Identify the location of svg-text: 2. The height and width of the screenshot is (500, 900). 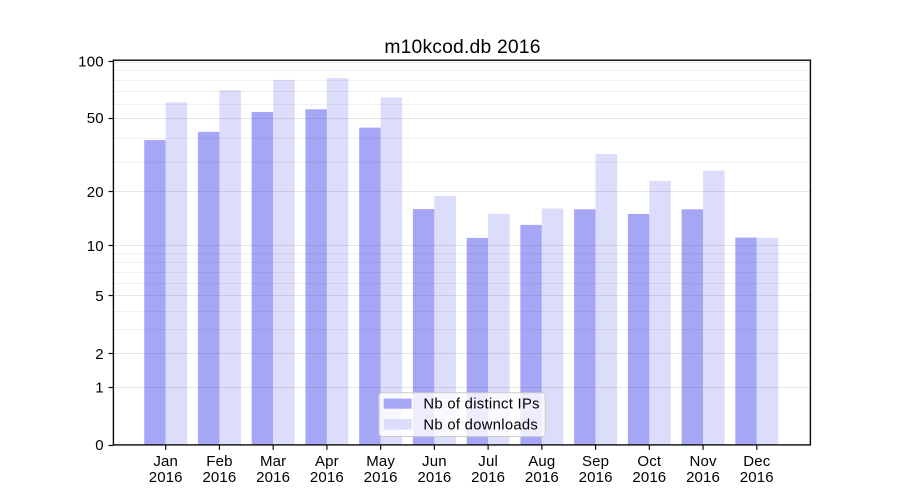
(99, 354).